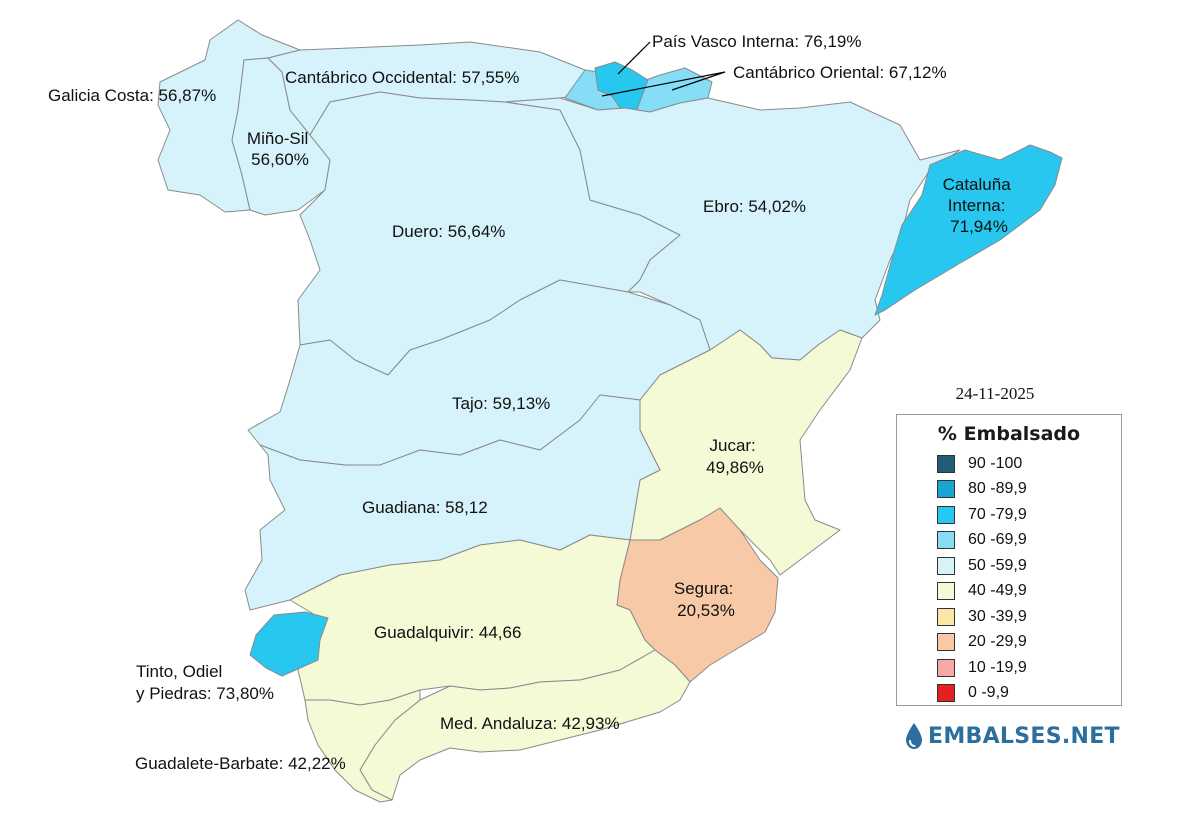  I want to click on label-galicia-costa: Galicia Costa: 56,87%, so click(132, 95).